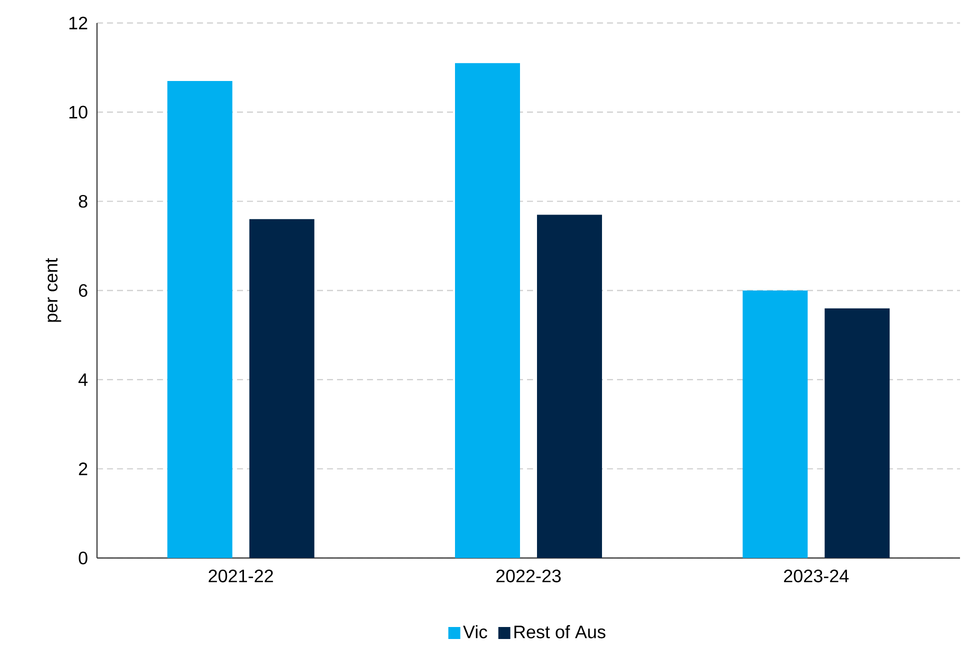 The image size is (962, 648). Describe the element at coordinates (83, 201) in the screenshot. I see `y-tick-label: 8` at that location.